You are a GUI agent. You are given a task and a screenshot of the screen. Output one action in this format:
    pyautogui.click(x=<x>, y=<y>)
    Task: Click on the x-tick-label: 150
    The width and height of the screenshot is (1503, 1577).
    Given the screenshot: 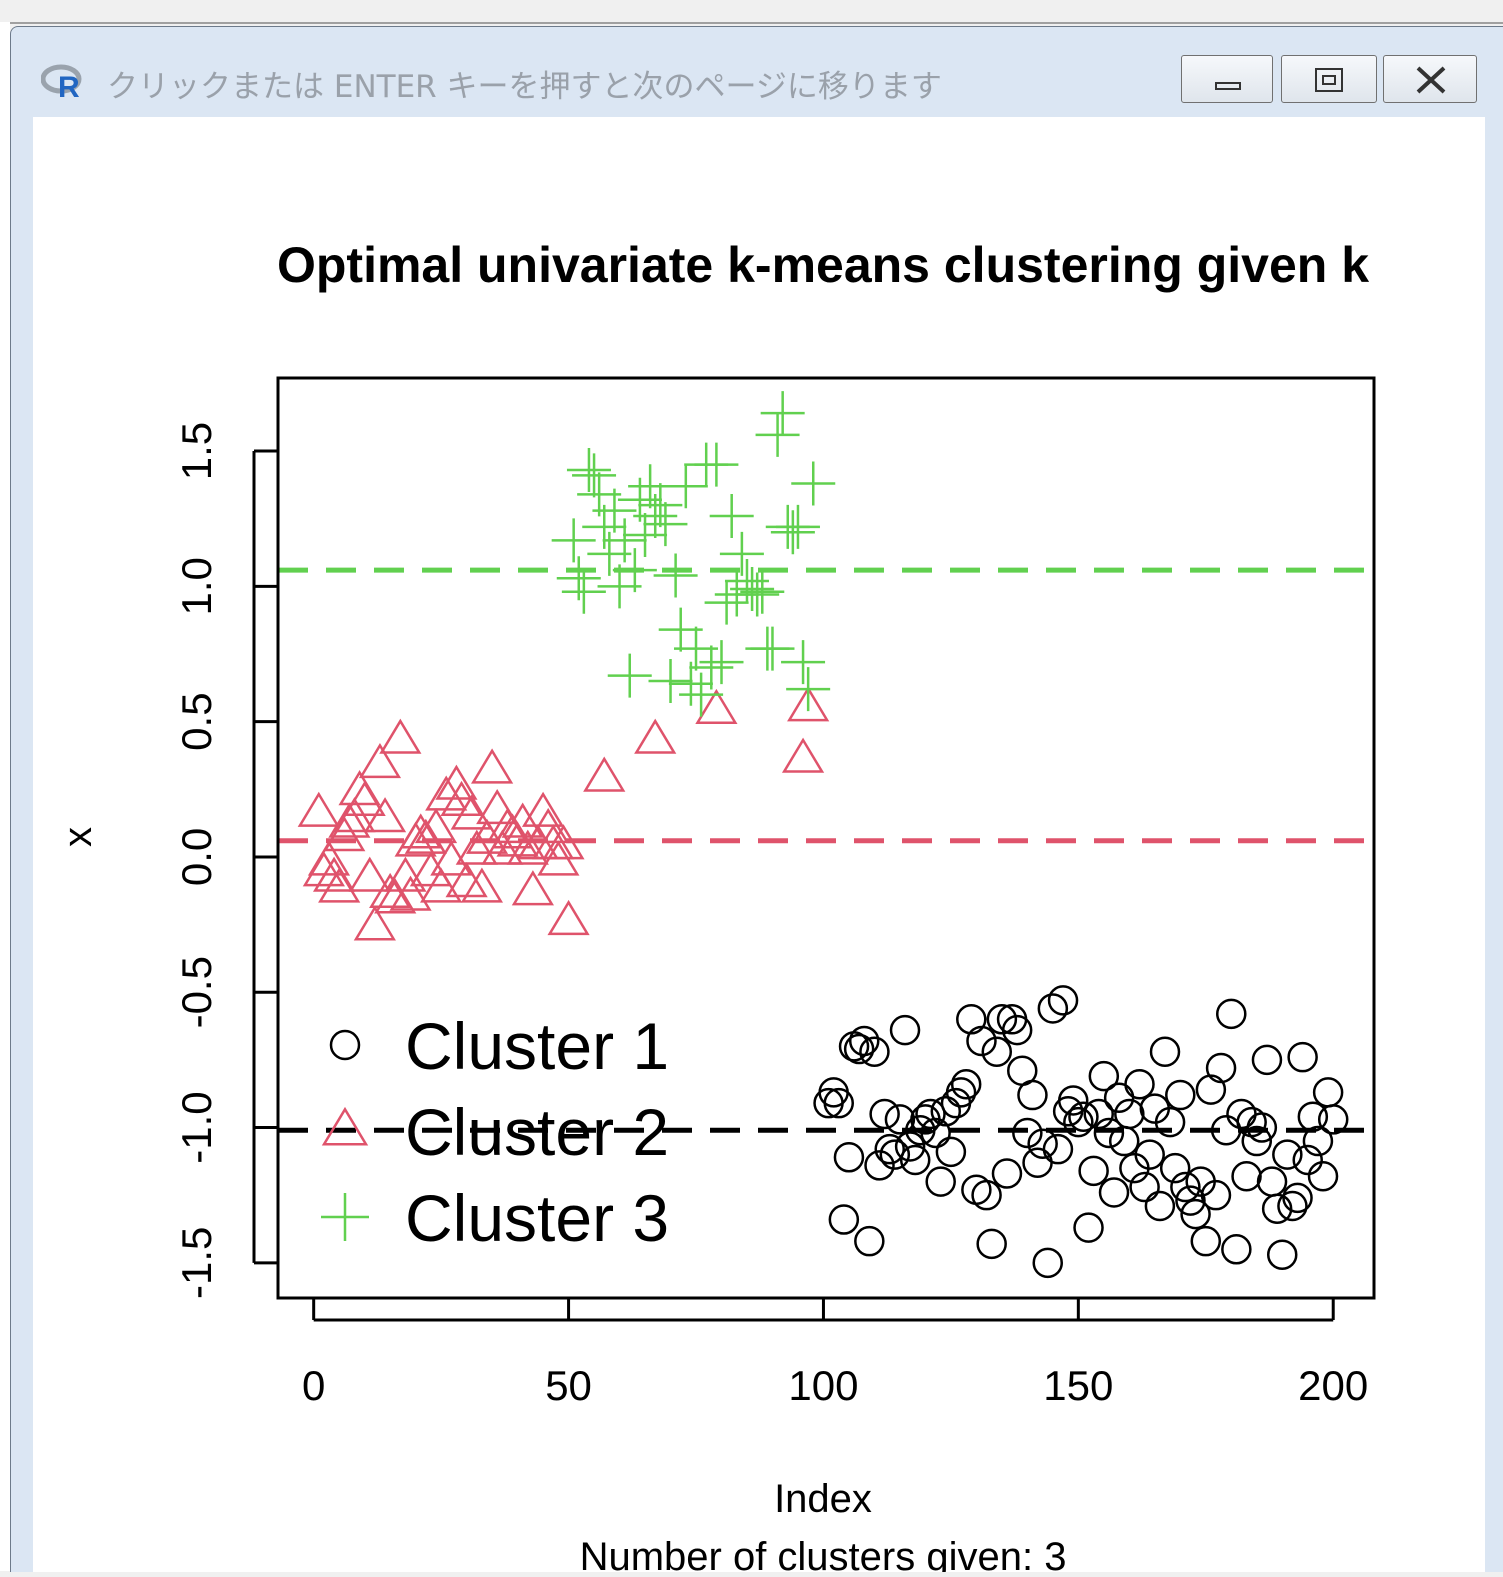 What is the action you would take?
    pyautogui.click(x=1078, y=1385)
    